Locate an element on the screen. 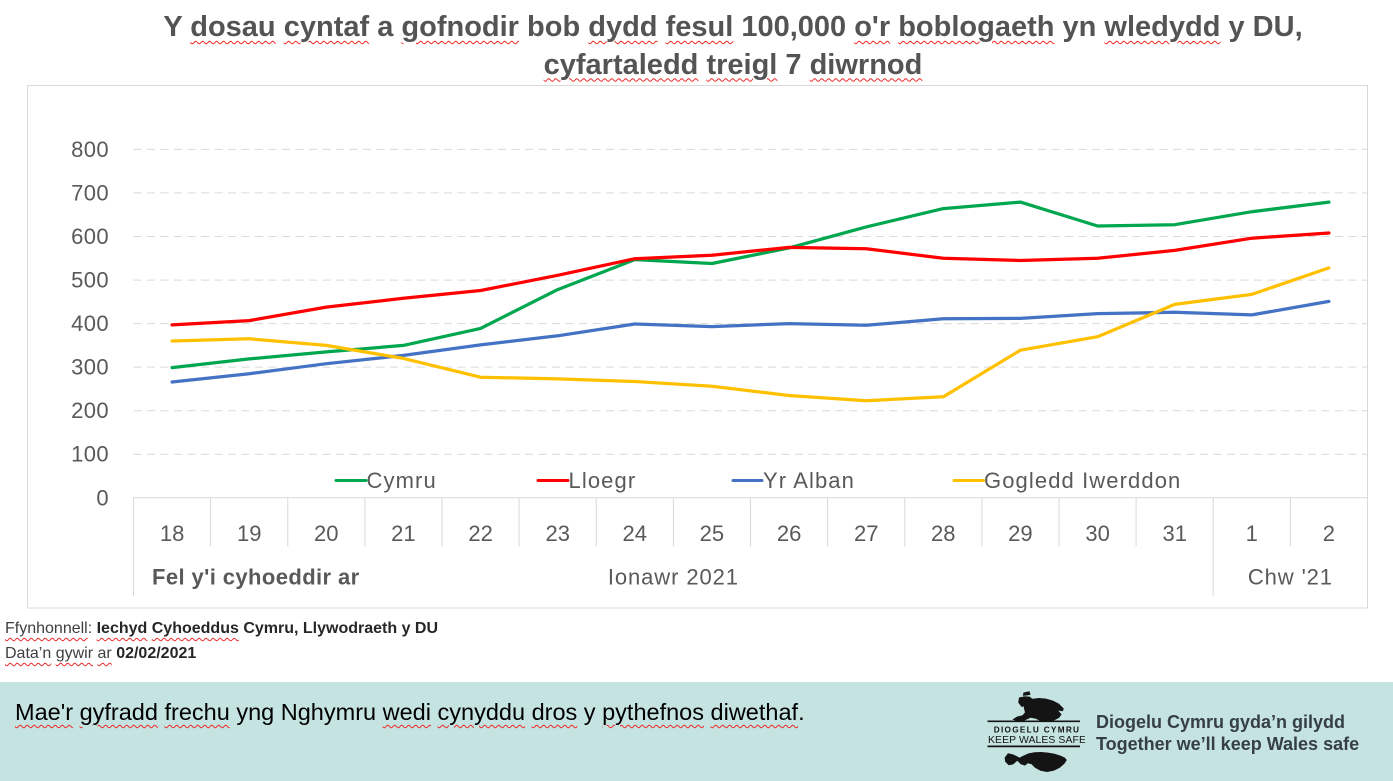  svg-text: 2 is located at coordinates (1329, 533).